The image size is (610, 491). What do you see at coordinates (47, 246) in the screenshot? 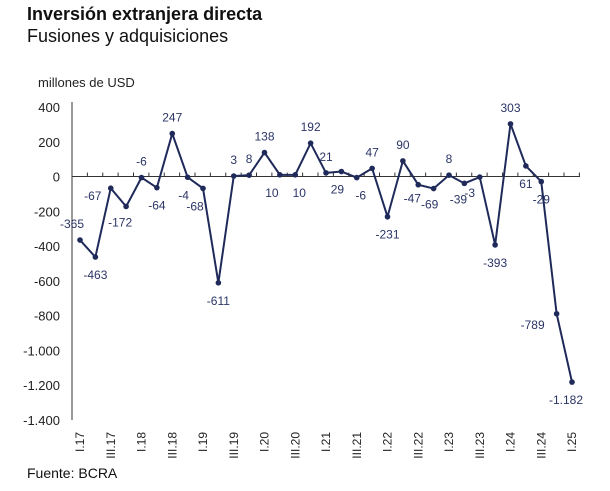
I see `y-tick-label: -400` at bounding box center [47, 246].